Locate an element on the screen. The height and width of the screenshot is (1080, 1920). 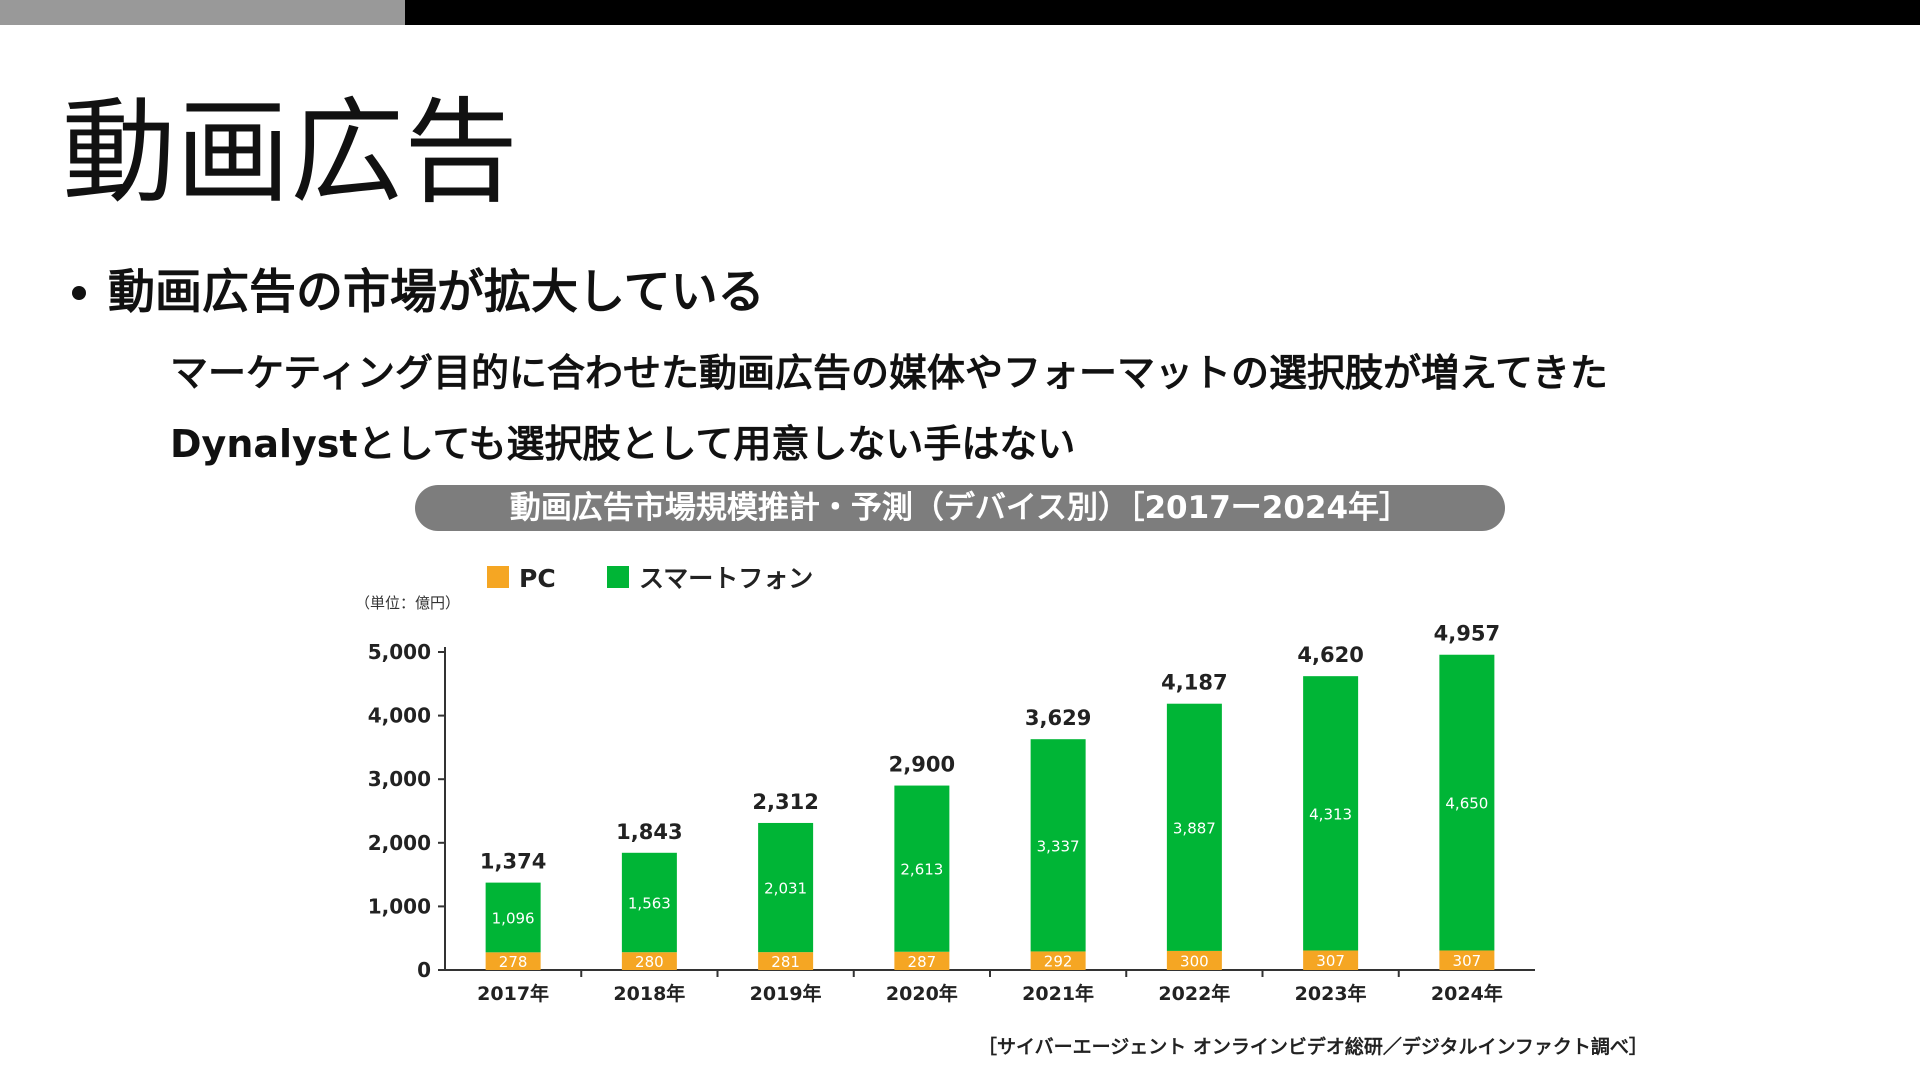
data-label-smartphone: 3,887 is located at coordinates (1194, 828).